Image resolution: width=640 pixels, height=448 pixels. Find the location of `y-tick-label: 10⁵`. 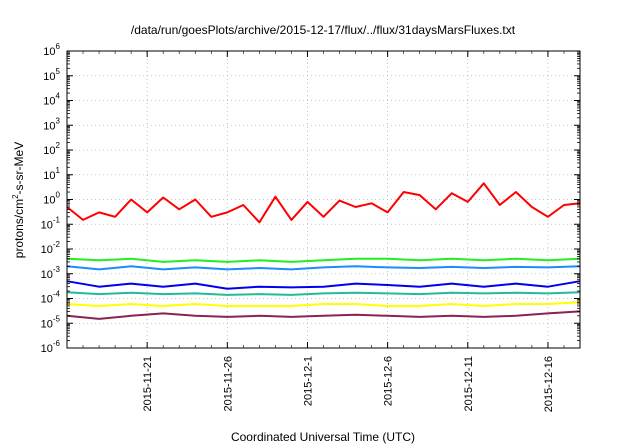

y-tick-label: 10⁵ is located at coordinates (51, 75).